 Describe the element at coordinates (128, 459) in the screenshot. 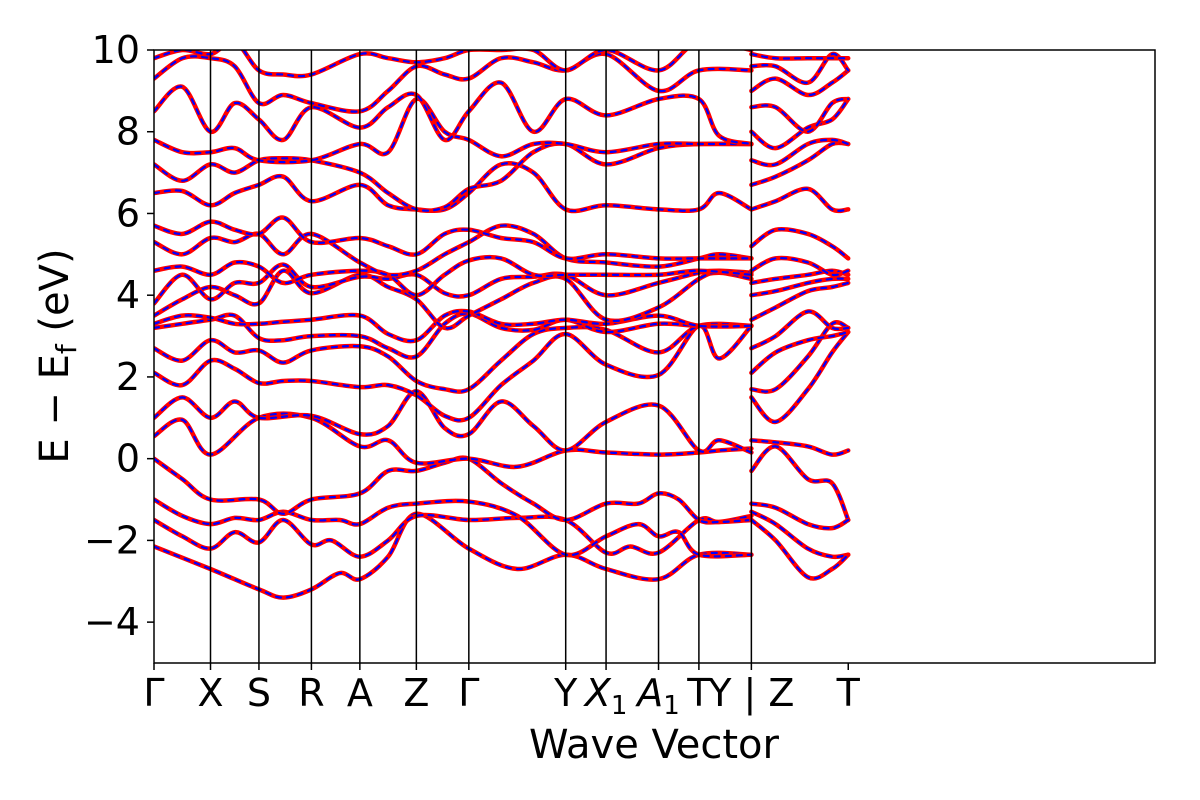

I see `y-tick-label: 0` at that location.